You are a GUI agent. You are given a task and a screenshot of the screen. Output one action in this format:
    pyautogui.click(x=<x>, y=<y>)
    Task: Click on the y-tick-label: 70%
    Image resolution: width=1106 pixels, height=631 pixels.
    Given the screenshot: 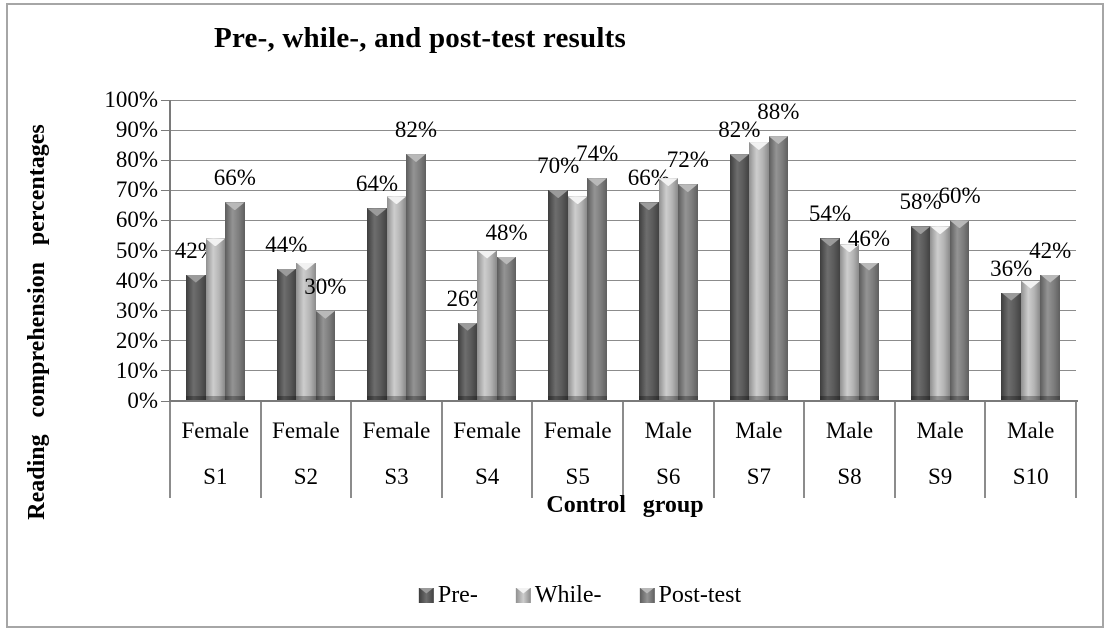 What is the action you would take?
    pyautogui.click(x=136, y=190)
    